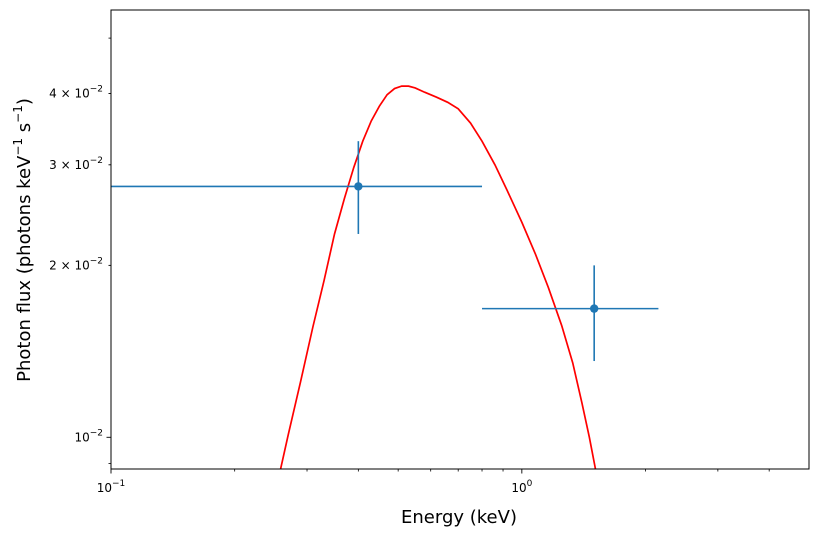  I want to click on y-tick-label: 3 × 10⁻², so click(76, 164).